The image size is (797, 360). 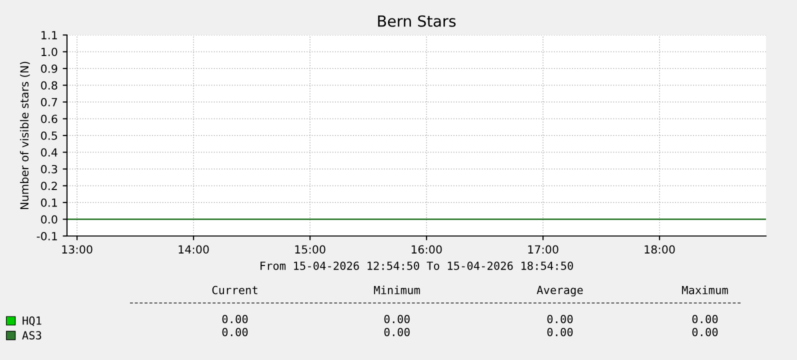 I want to click on x-tick-label: 13:00, so click(x=77, y=249).